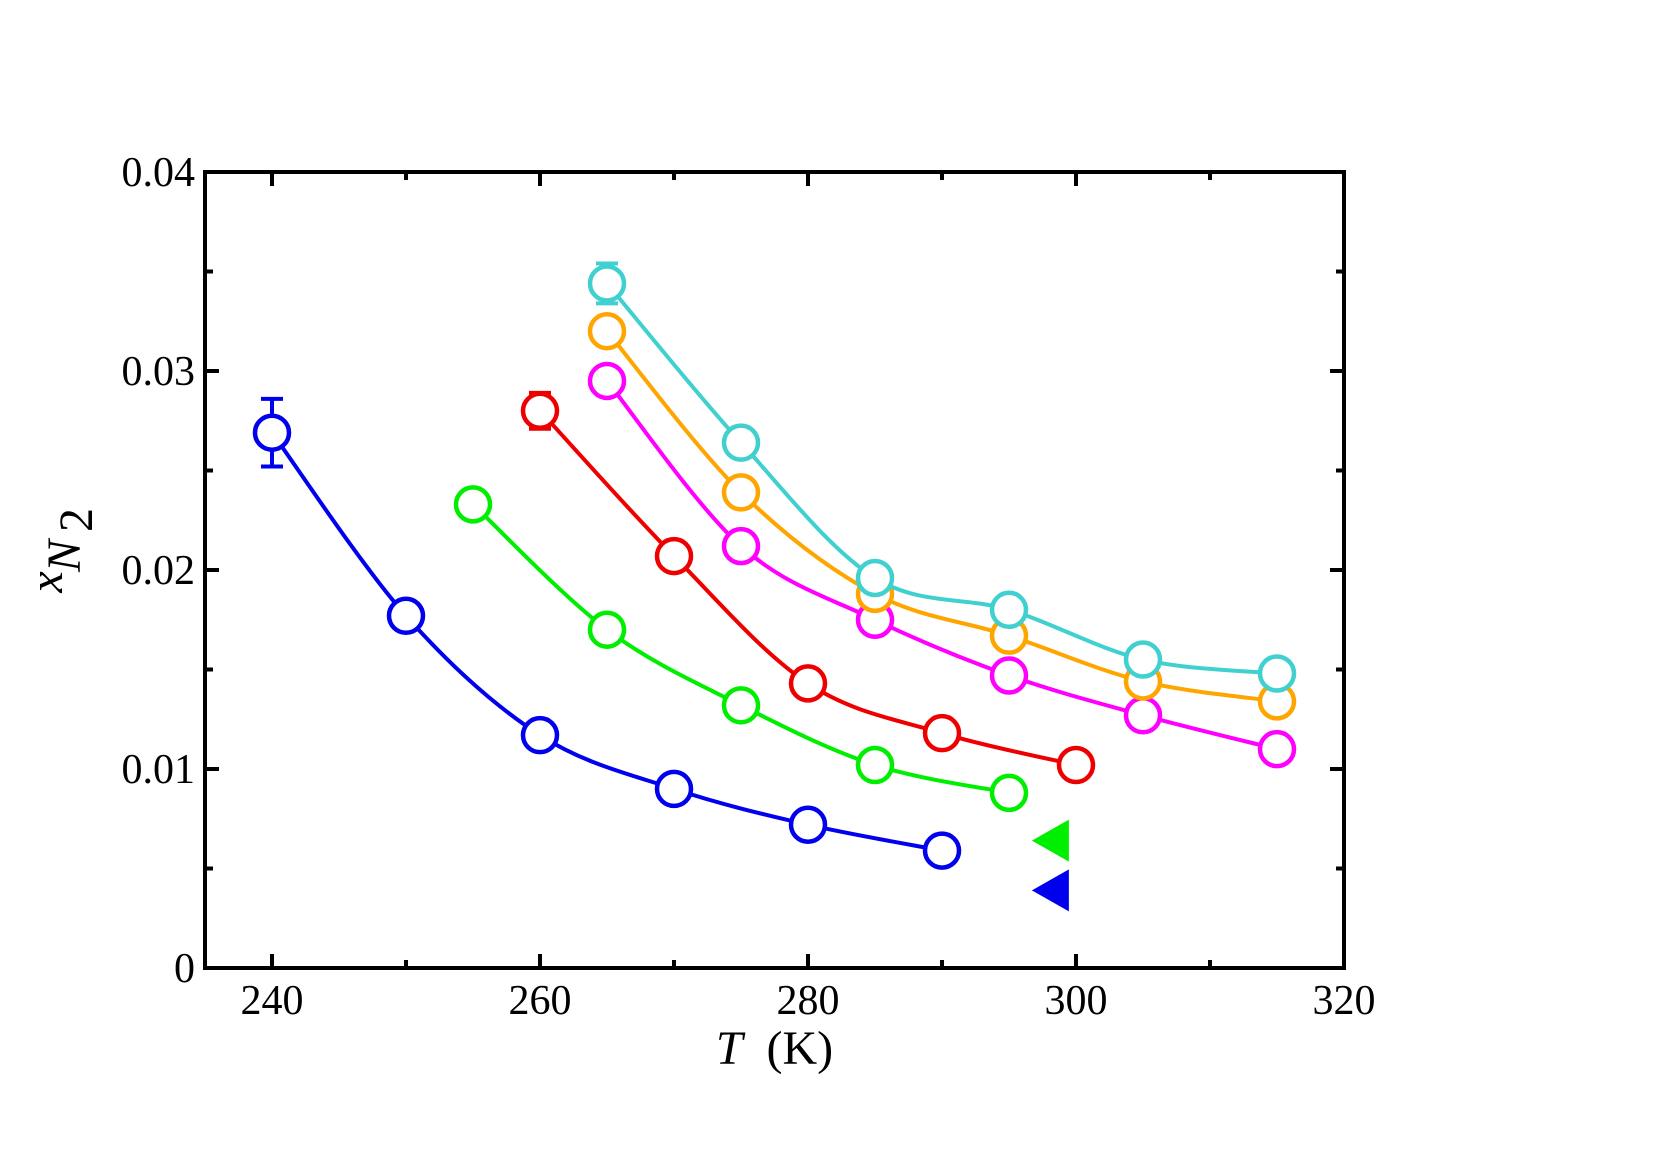 The image size is (1661, 1174). What do you see at coordinates (159, 571) in the screenshot?
I see `y-tick-label: 0.02` at bounding box center [159, 571].